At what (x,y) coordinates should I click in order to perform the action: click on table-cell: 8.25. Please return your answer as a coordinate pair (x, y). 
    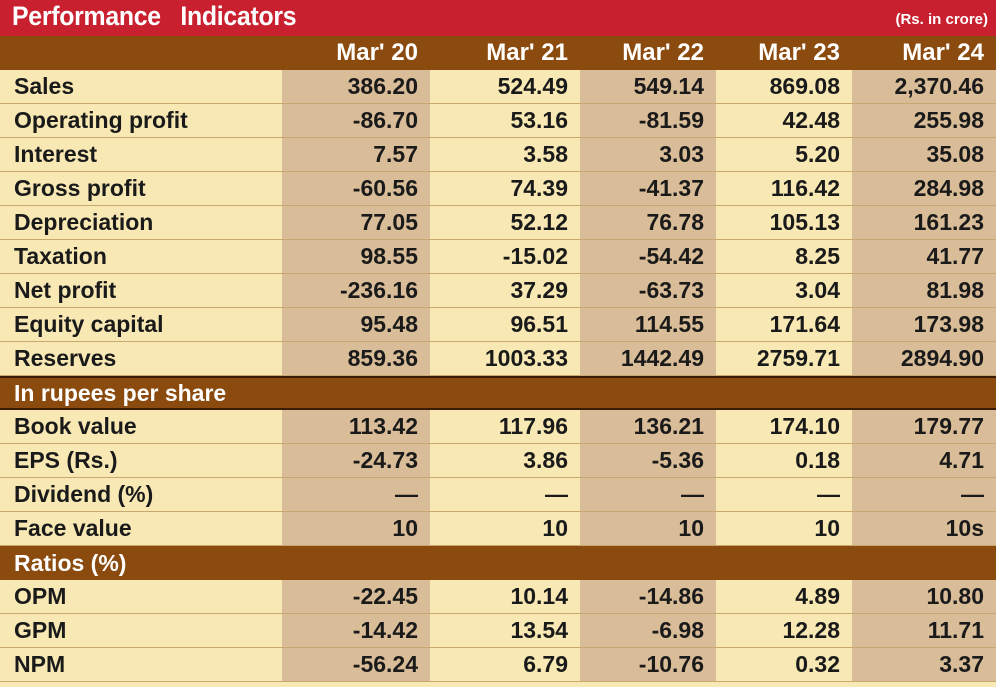
    Looking at the image, I should click on (817, 256).